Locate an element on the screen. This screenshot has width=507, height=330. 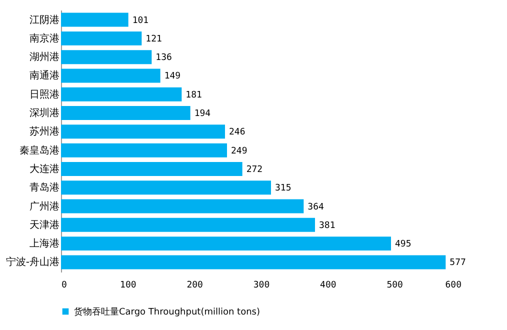
y-tick-label: 江阴港 is located at coordinates (45, 20).